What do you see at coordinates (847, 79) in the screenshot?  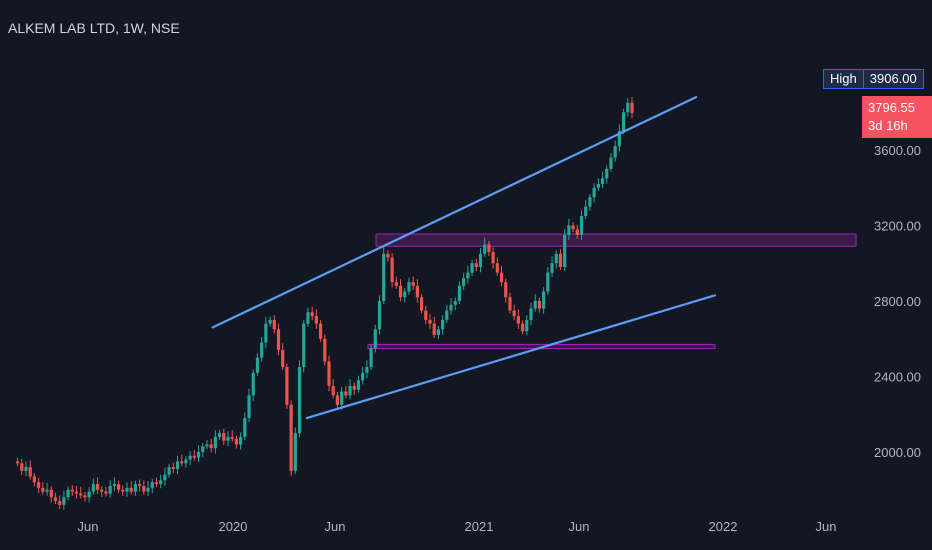 I see `high-label: High` at bounding box center [847, 79].